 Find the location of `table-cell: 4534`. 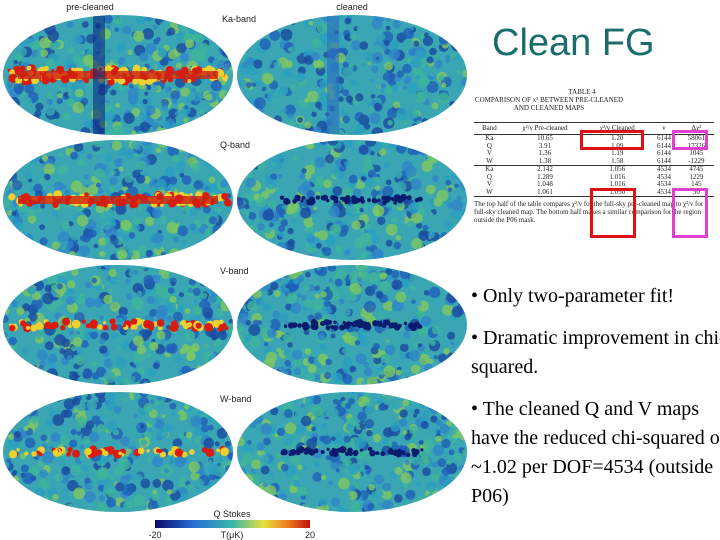

table-cell: 4534 is located at coordinates (663, 191).